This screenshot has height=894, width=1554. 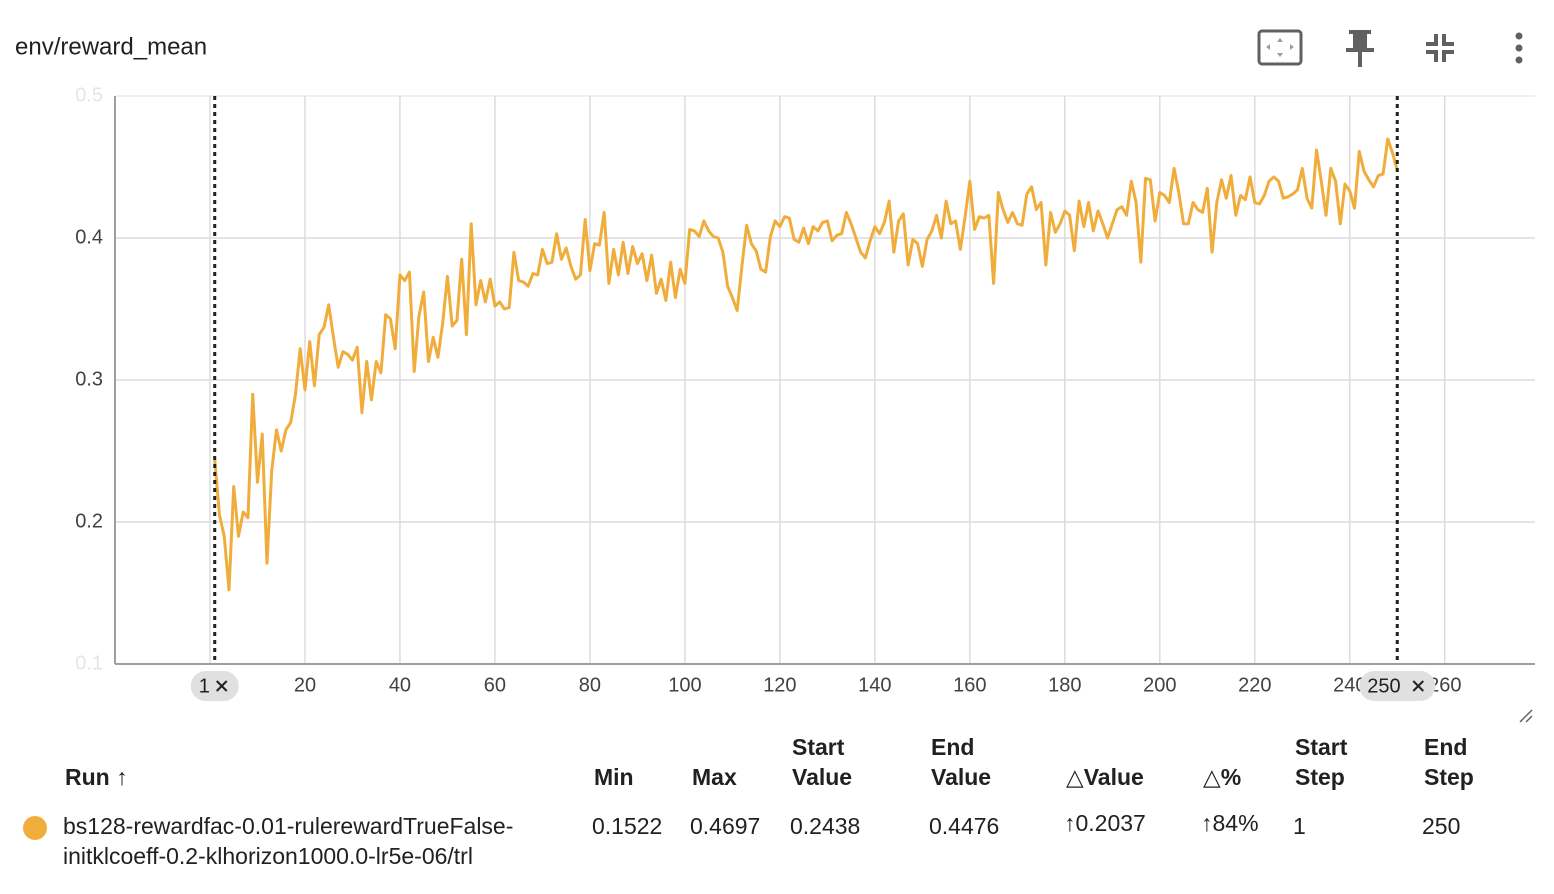 What do you see at coordinates (874, 685) in the screenshot?
I see `x-tick-label: 140` at bounding box center [874, 685].